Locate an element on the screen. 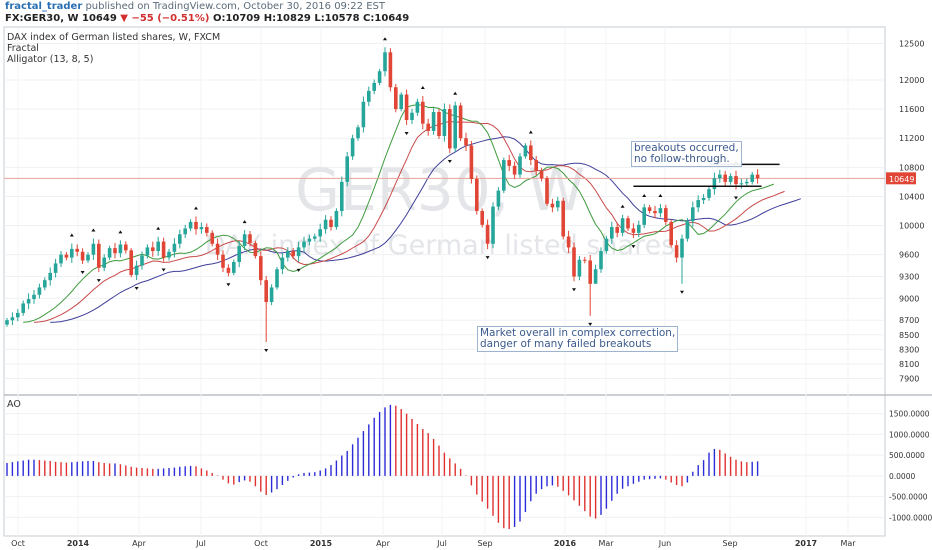 This screenshot has width=932, height=550. author-link: fractal_trader is located at coordinates (44, 6).